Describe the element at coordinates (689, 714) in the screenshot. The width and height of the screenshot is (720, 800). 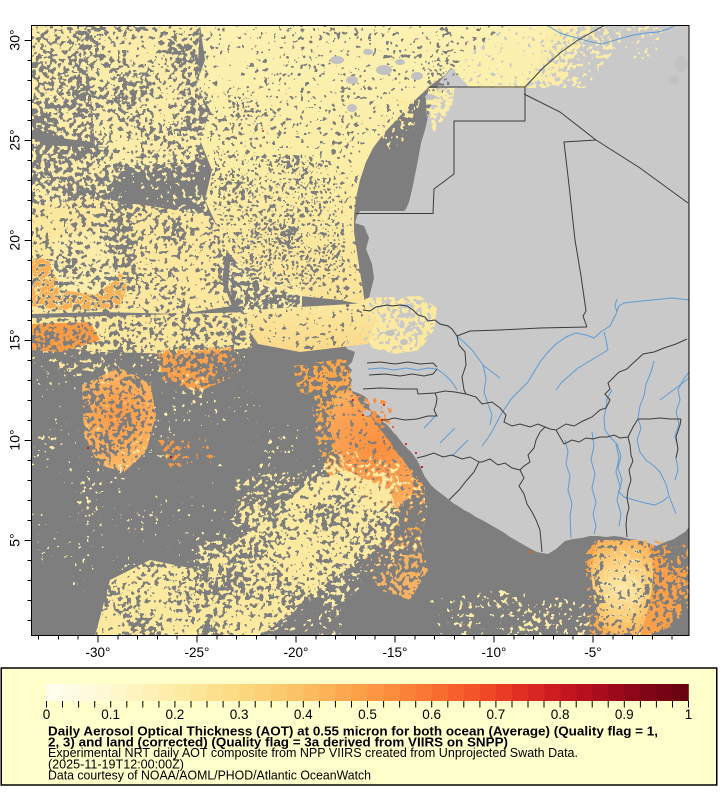
I see `svg-text: 1` at that location.